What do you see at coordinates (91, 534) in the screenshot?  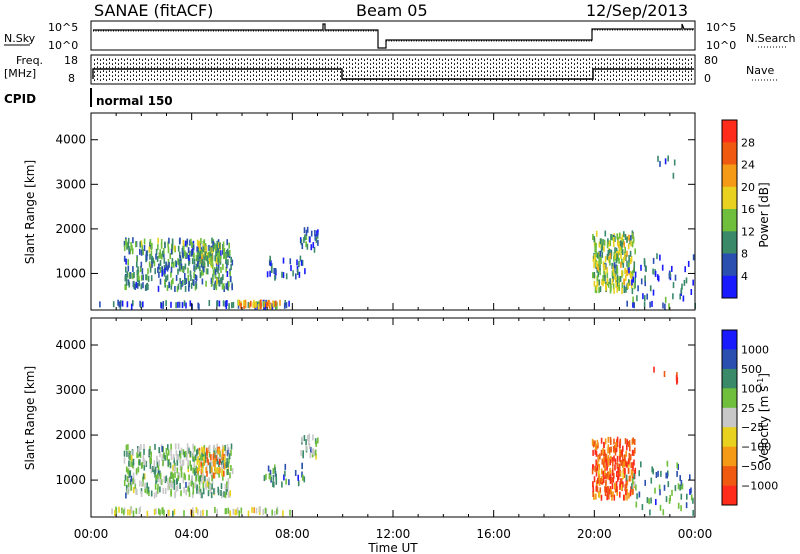 I see `xtick-label-0: 00:00` at bounding box center [91, 534].